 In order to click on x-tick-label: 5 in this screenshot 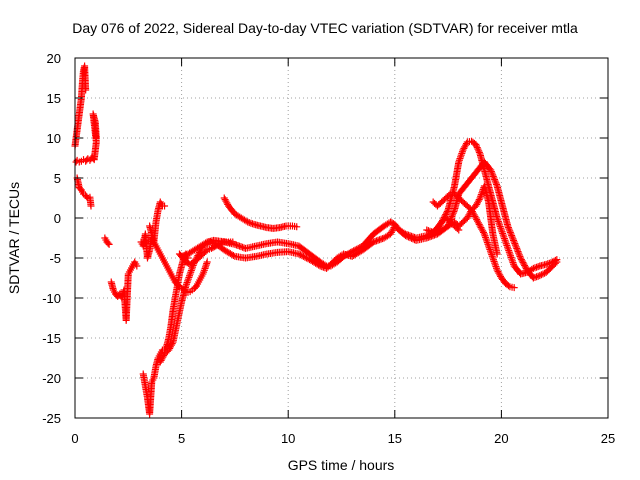, I will do `click(181, 438)`.